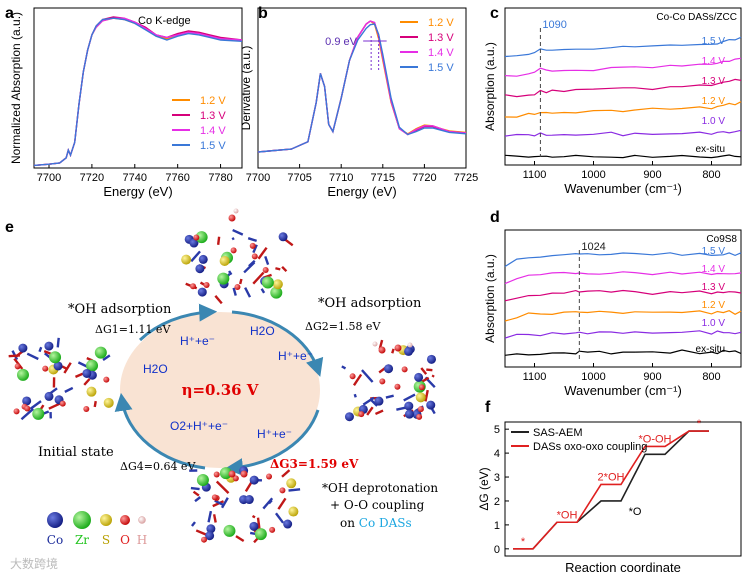 Image resolution: width=750 pixels, height=578 pixels. I want to click on step-label-sas: *O, so click(635, 512).